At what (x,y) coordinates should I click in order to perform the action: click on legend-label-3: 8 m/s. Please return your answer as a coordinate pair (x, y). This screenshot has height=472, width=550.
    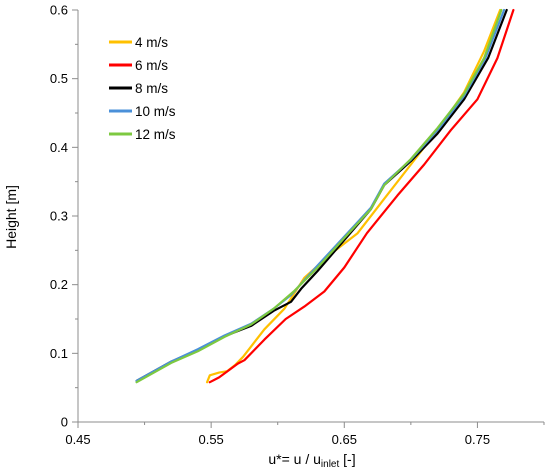
    Looking at the image, I should click on (151, 88).